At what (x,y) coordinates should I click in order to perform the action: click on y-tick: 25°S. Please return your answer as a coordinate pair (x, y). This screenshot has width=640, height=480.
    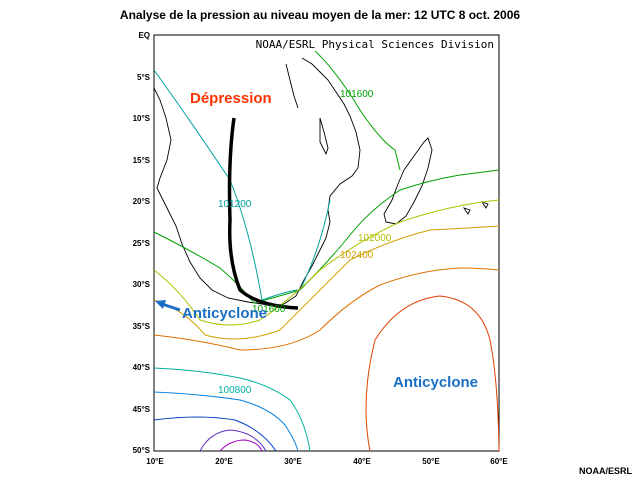
    Looking at the image, I should click on (142, 243).